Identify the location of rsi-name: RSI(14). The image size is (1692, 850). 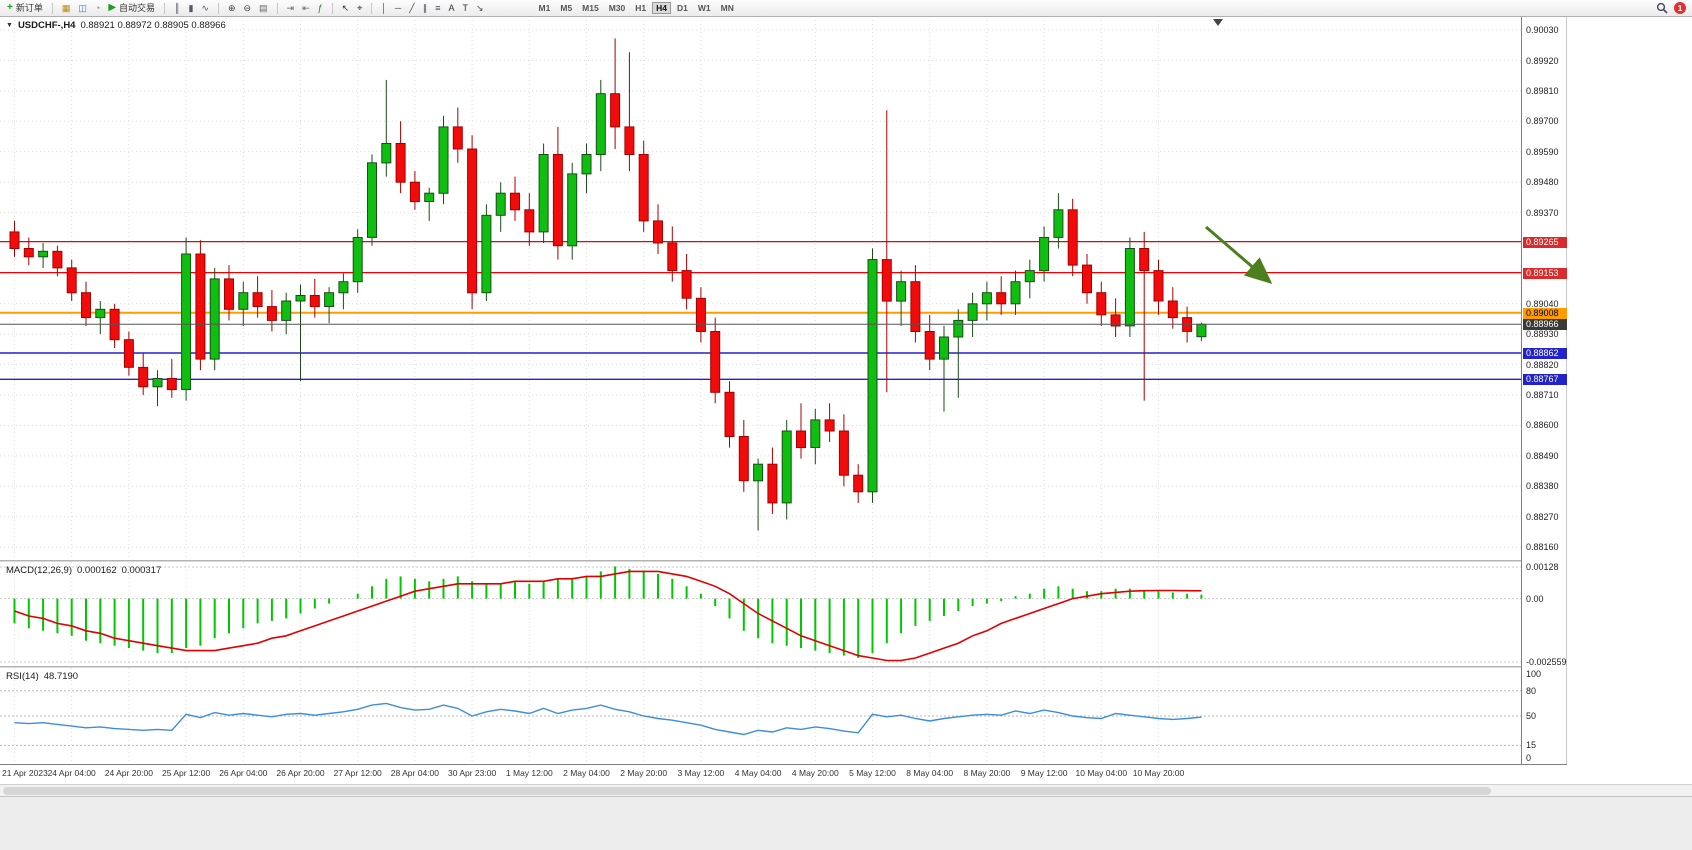
(22, 676).